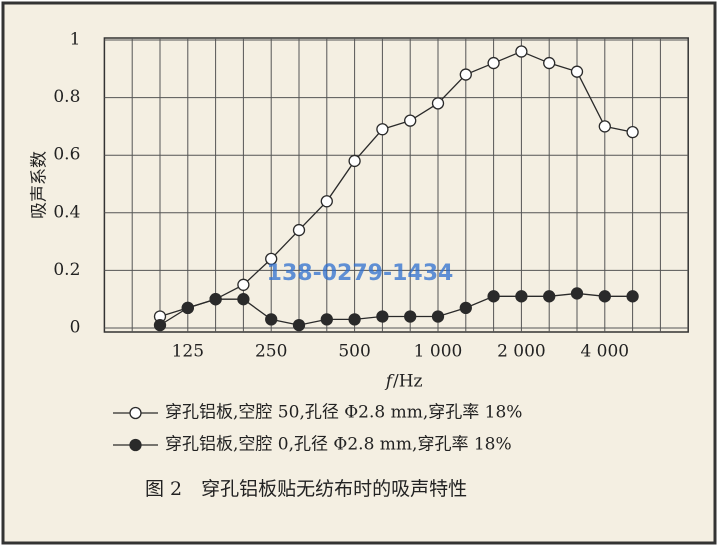  What do you see at coordinates (66, 155) in the screenshot?
I see `y-tick-label: 0.6` at bounding box center [66, 155].